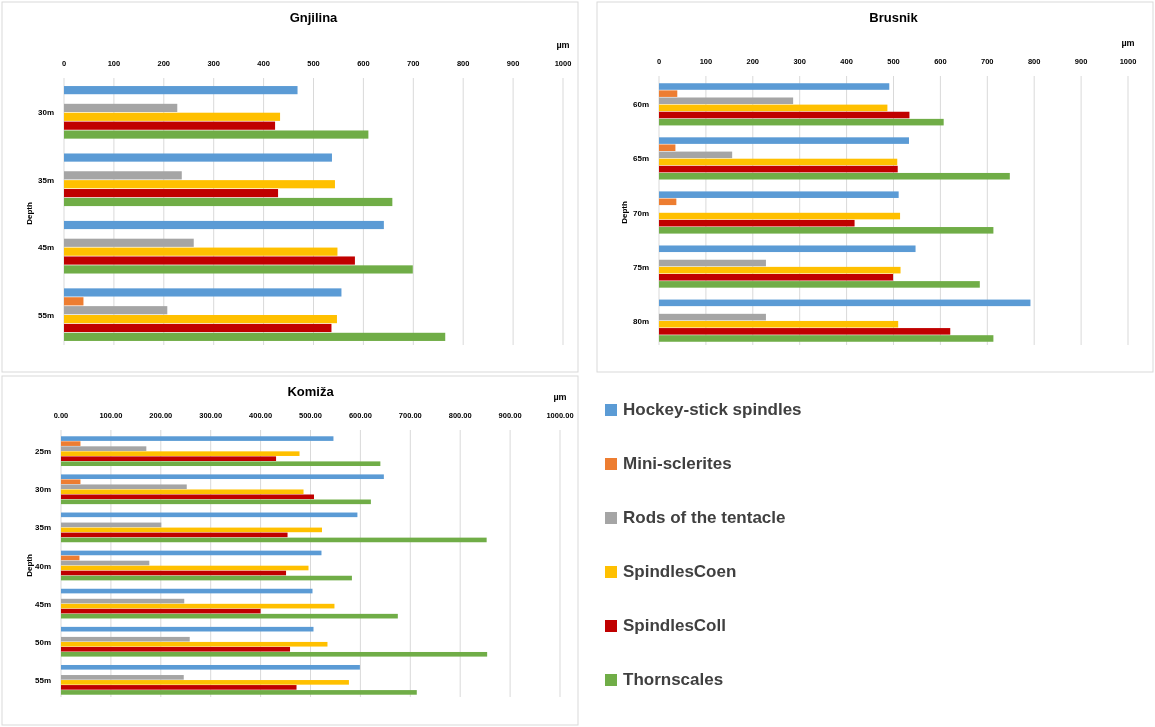 The width and height of the screenshot is (1155, 727). I want to click on y-tick-label: 75m, so click(640, 267).